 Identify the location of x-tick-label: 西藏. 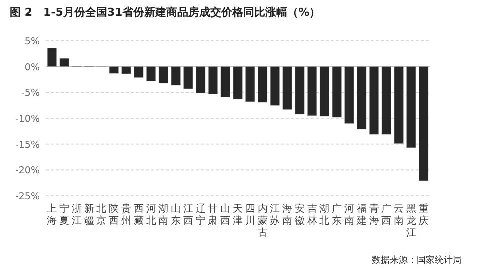
(139, 215).